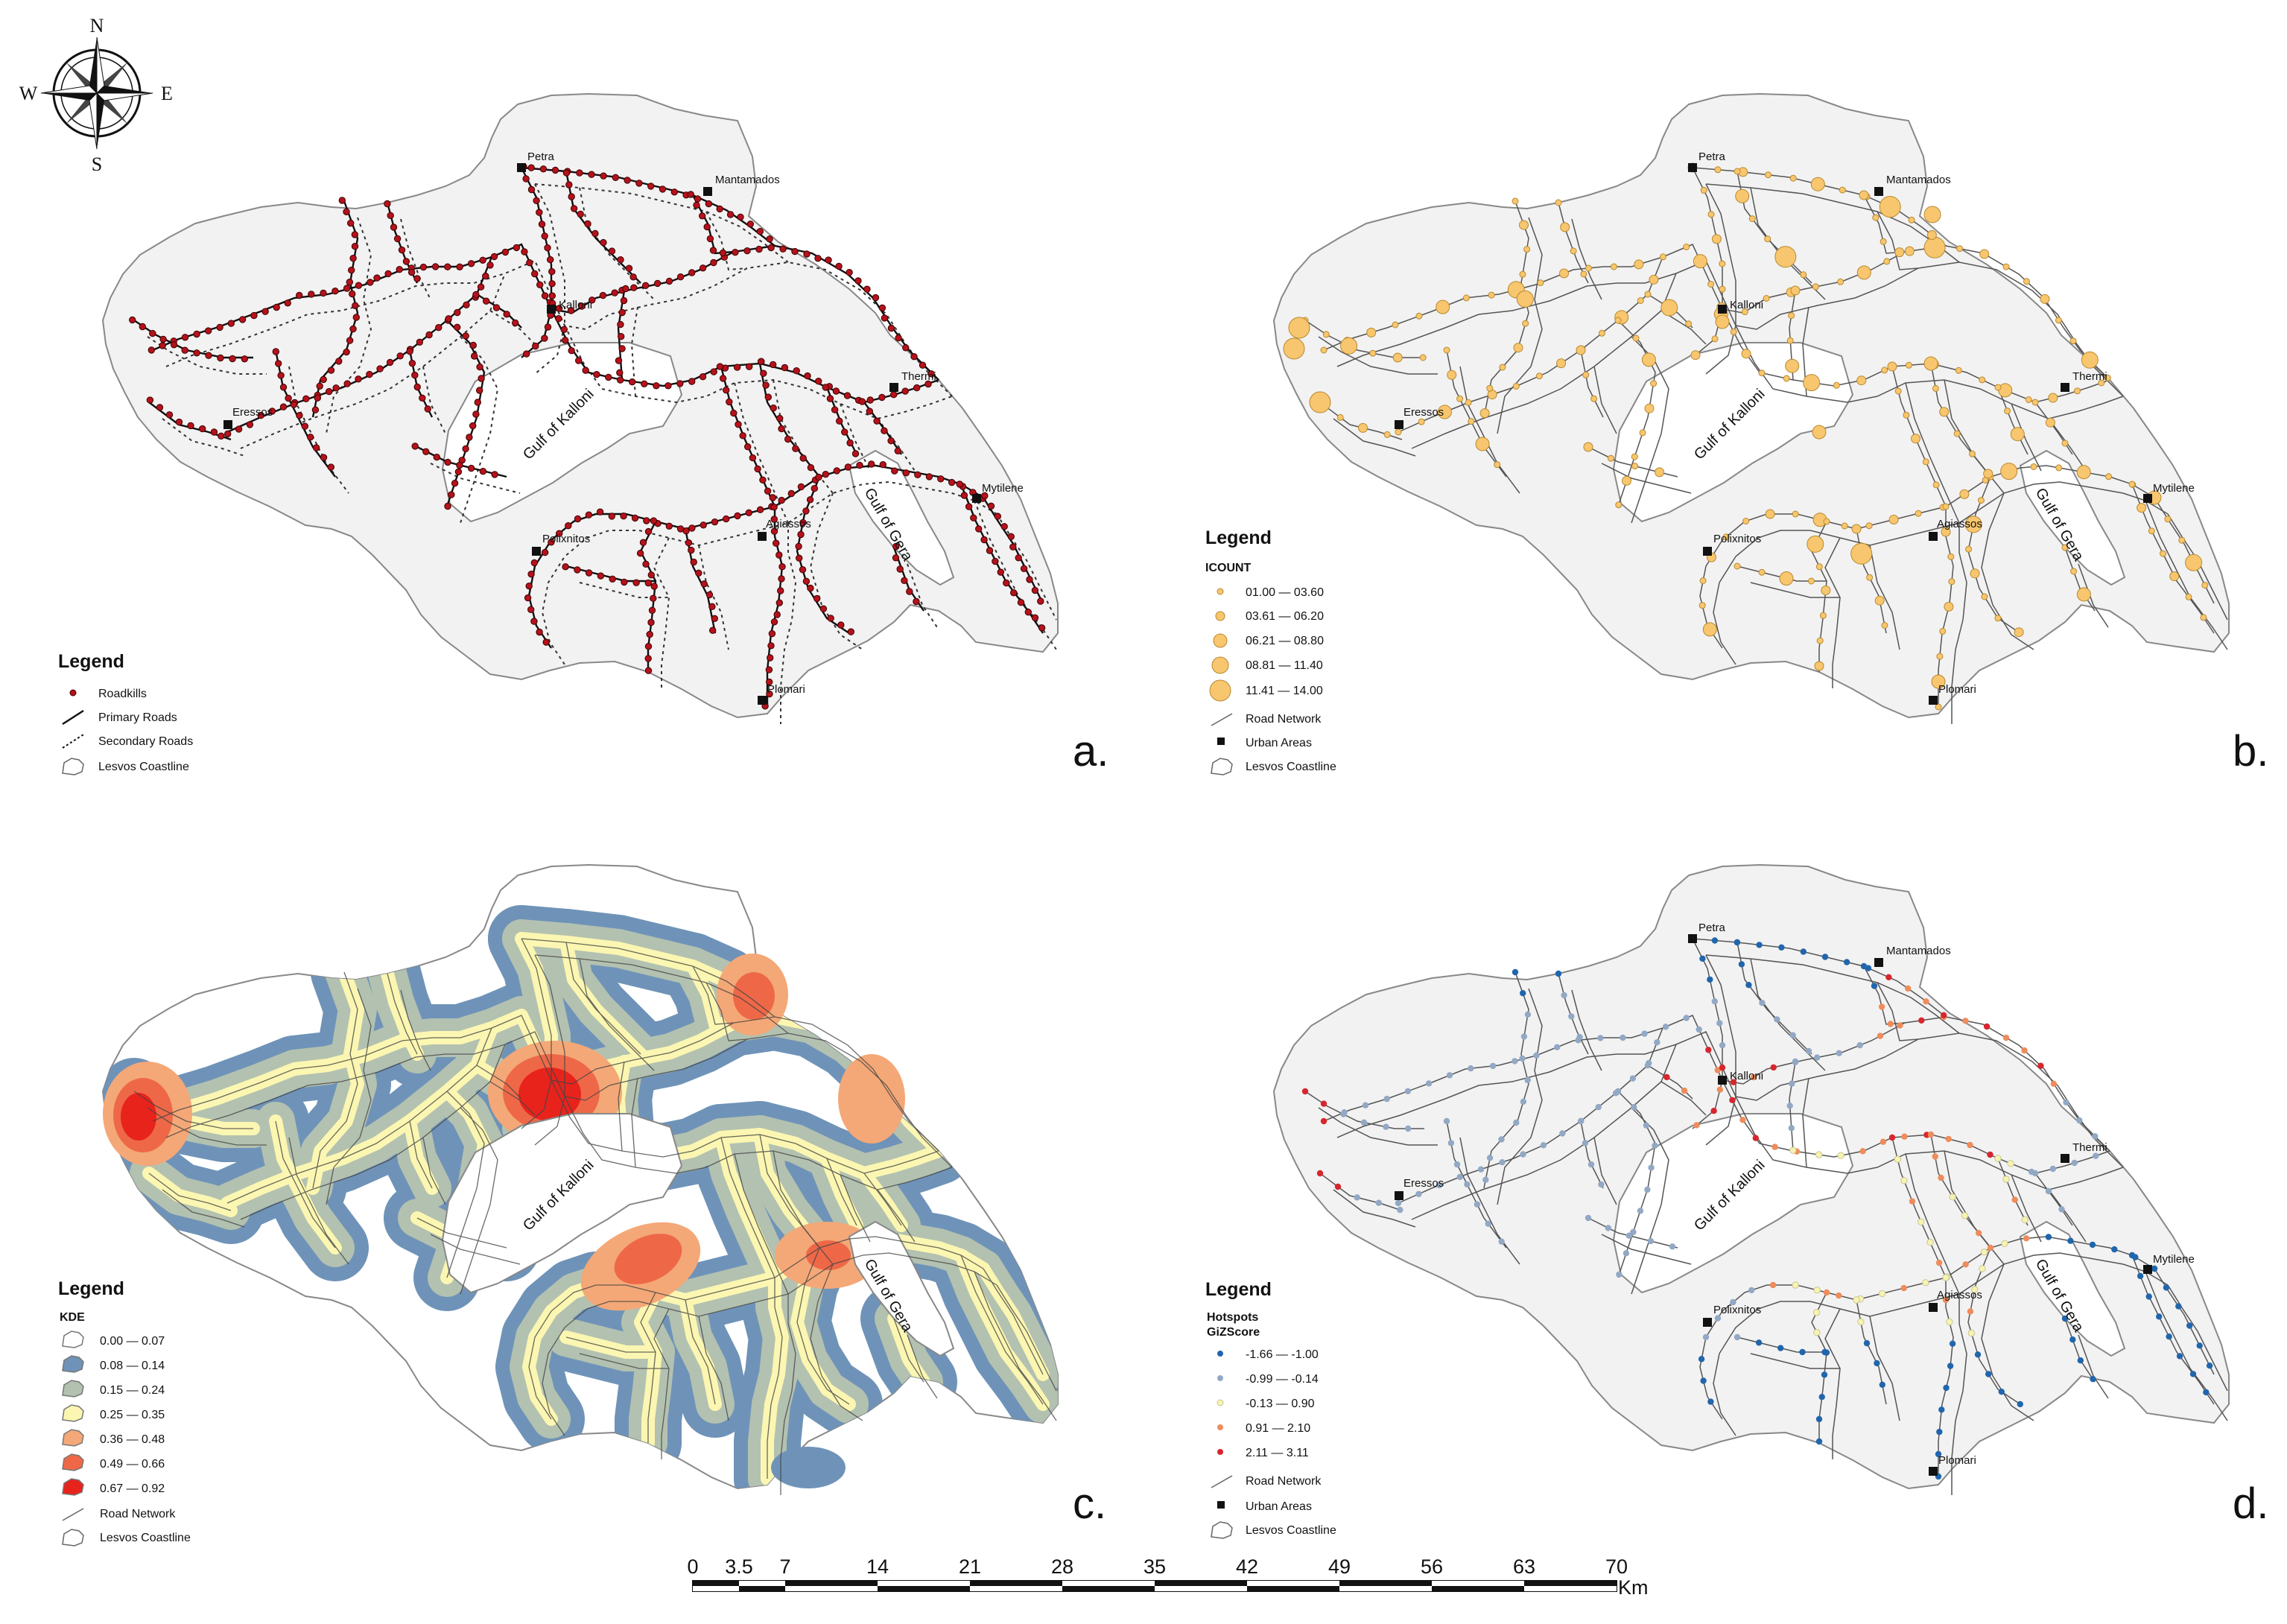 The height and width of the screenshot is (1624, 2287). Describe the element at coordinates (69, 89) in the screenshot. I see `compass-point-west-light` at that location.